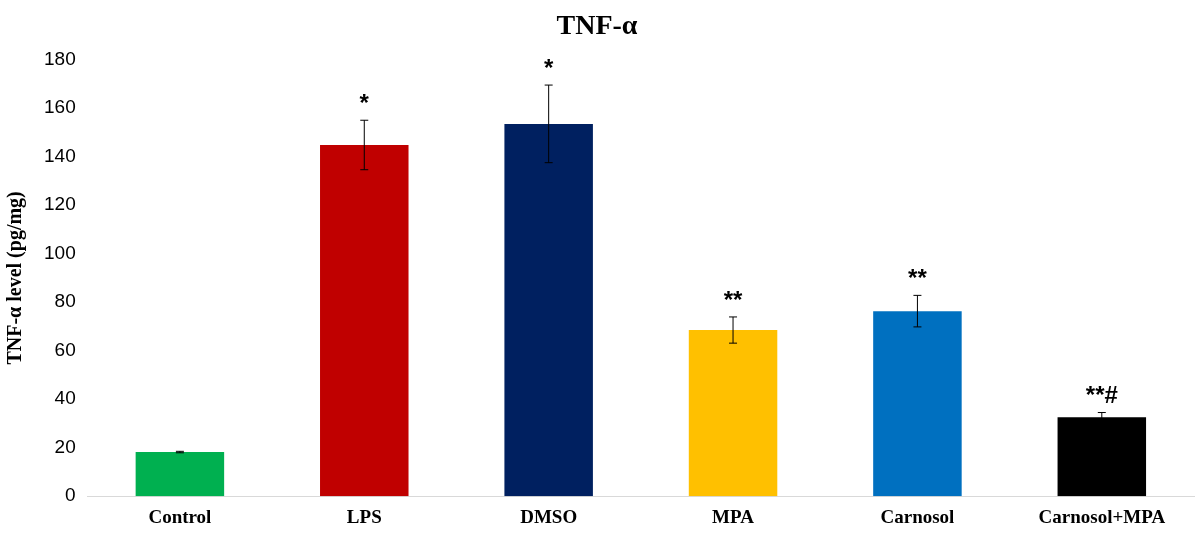 This screenshot has height=539, width=1204. What do you see at coordinates (597, 25) in the screenshot?
I see `chart-title: TNF-α` at bounding box center [597, 25].